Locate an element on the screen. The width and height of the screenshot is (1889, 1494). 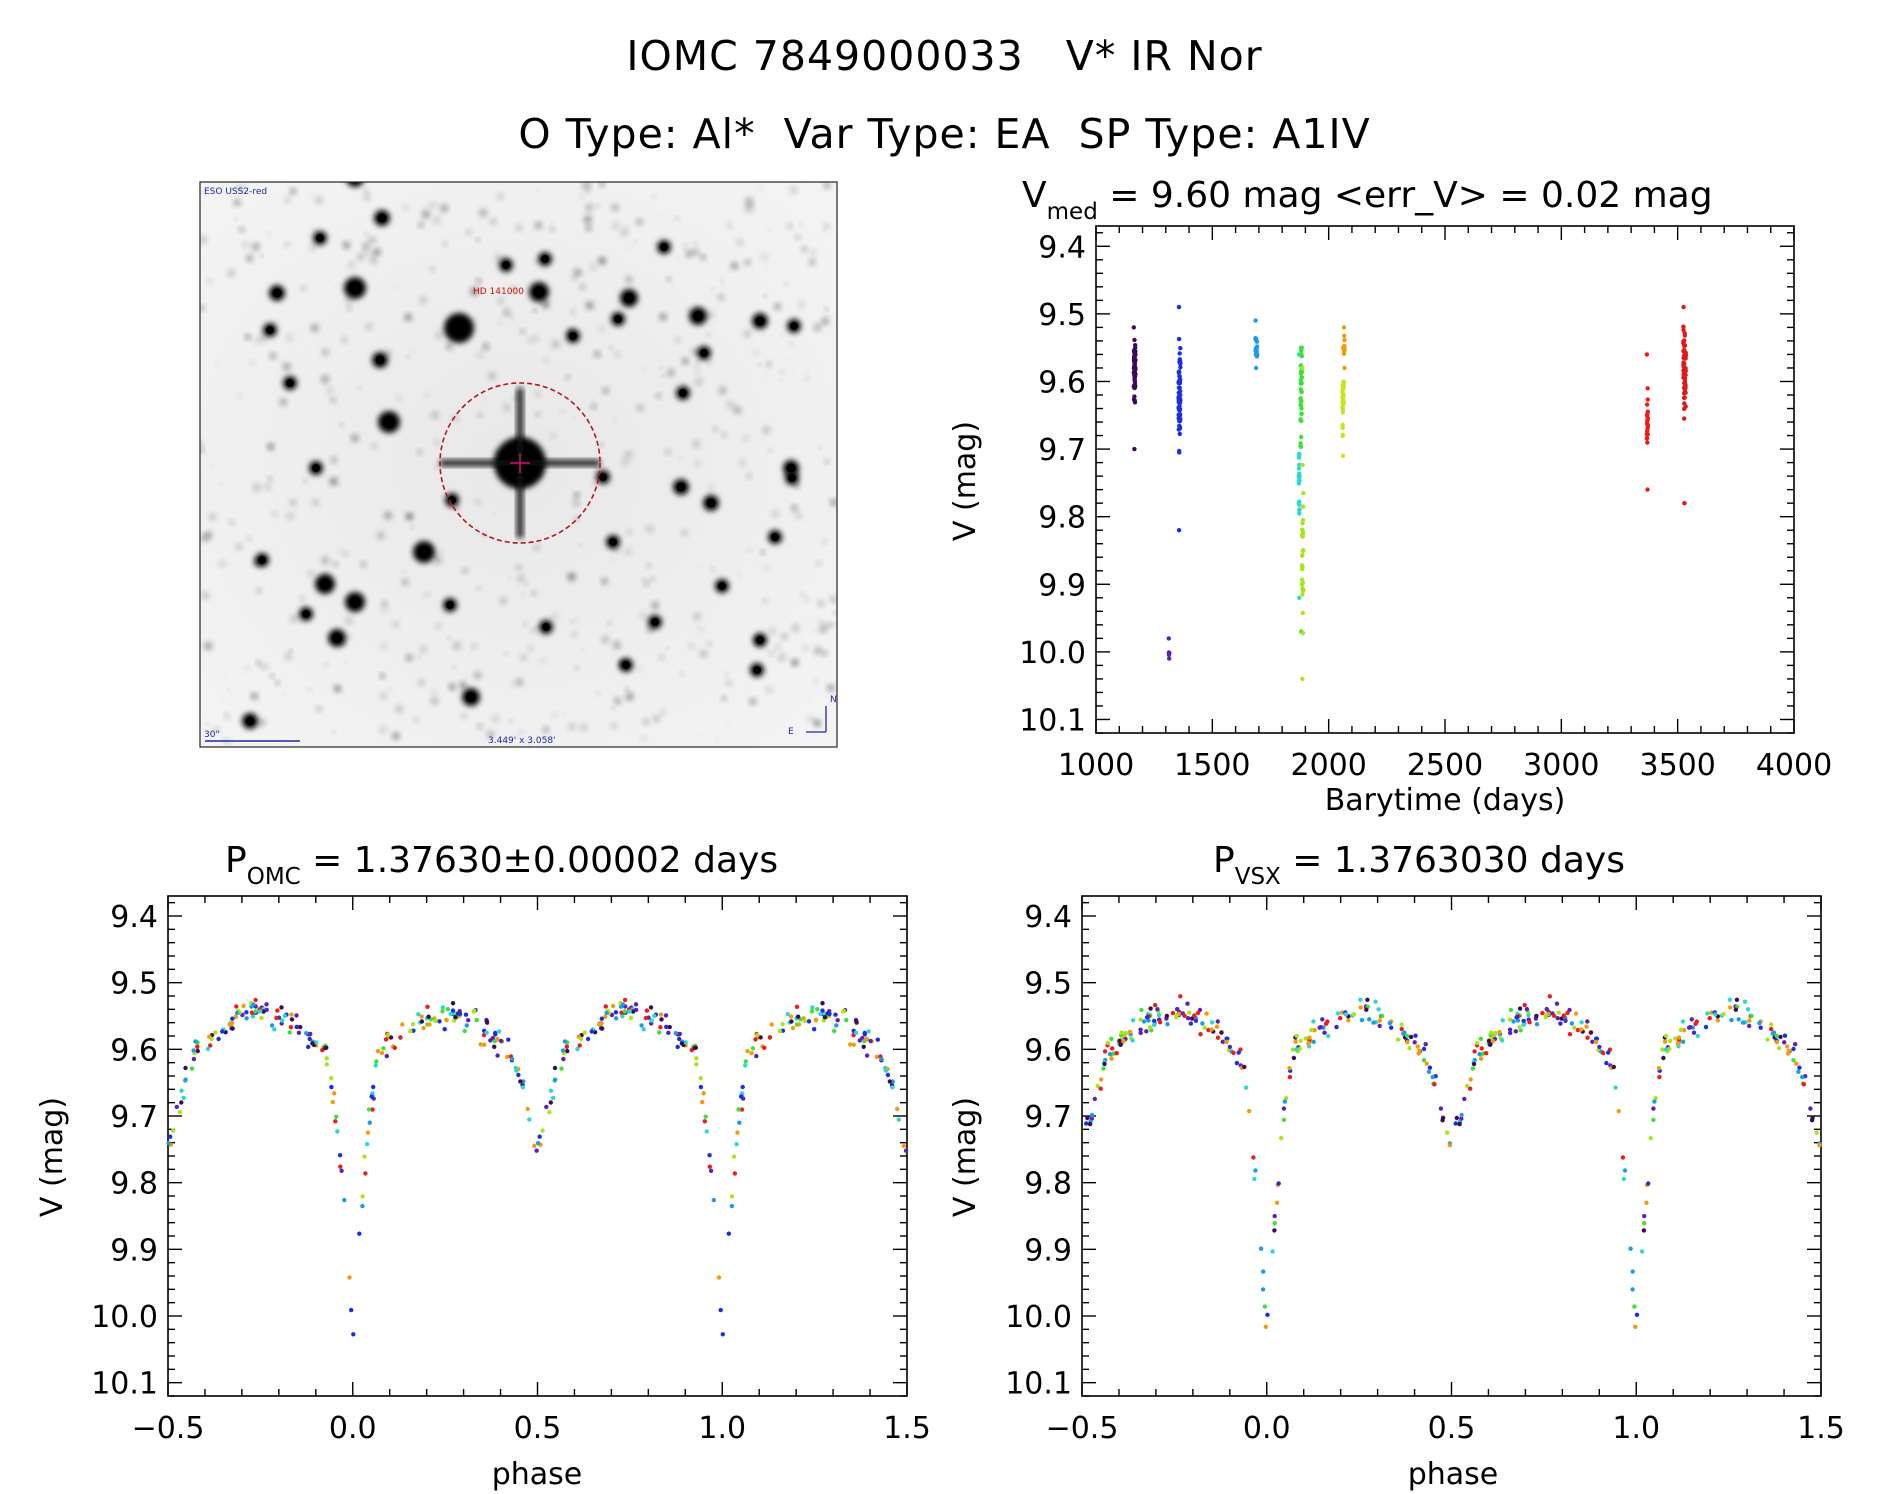
lightcurve-xtick-label: 1500 is located at coordinates (1212, 765).